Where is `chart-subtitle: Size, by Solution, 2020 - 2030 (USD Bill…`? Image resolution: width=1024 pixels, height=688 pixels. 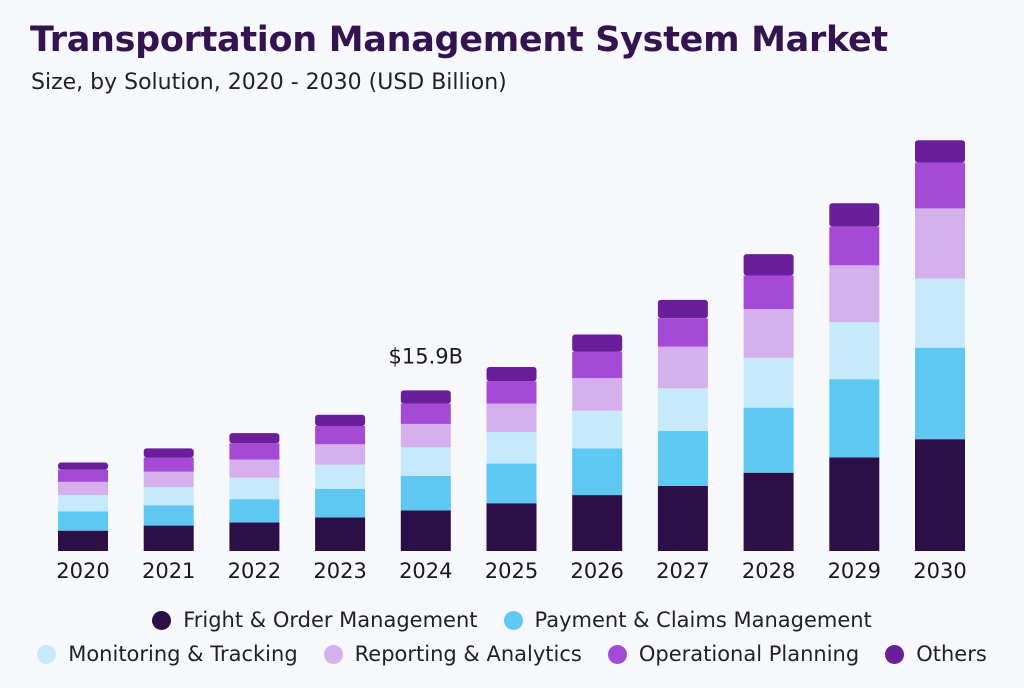
chart-subtitle: Size, by Solution, 2020 - 2030 (USD Bill… is located at coordinates (269, 82).